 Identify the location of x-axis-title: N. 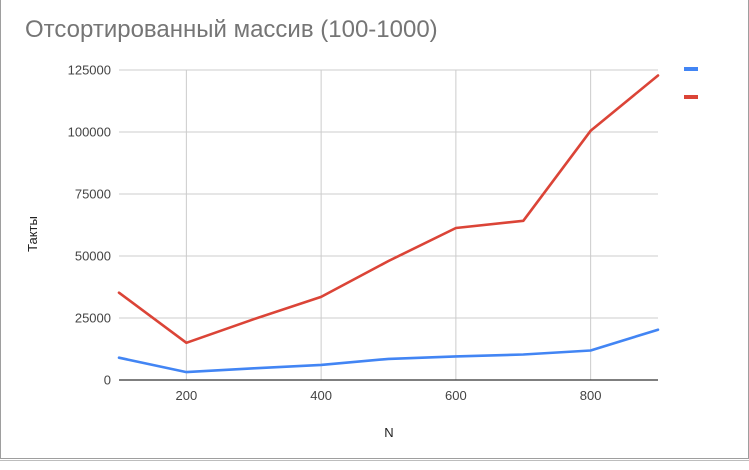
(388, 432).